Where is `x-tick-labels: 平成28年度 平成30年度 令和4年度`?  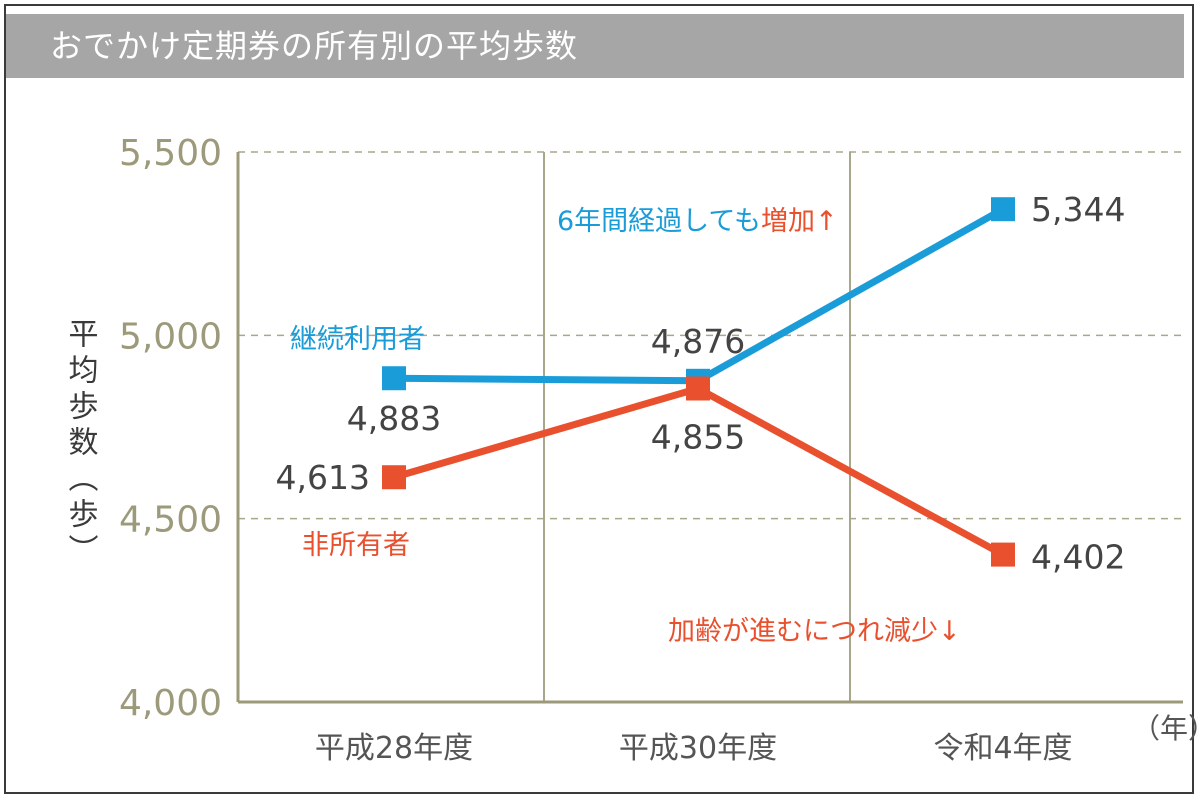 x-tick-labels: 平成28年度 平成30年度 令和4年度 is located at coordinates (694, 748).